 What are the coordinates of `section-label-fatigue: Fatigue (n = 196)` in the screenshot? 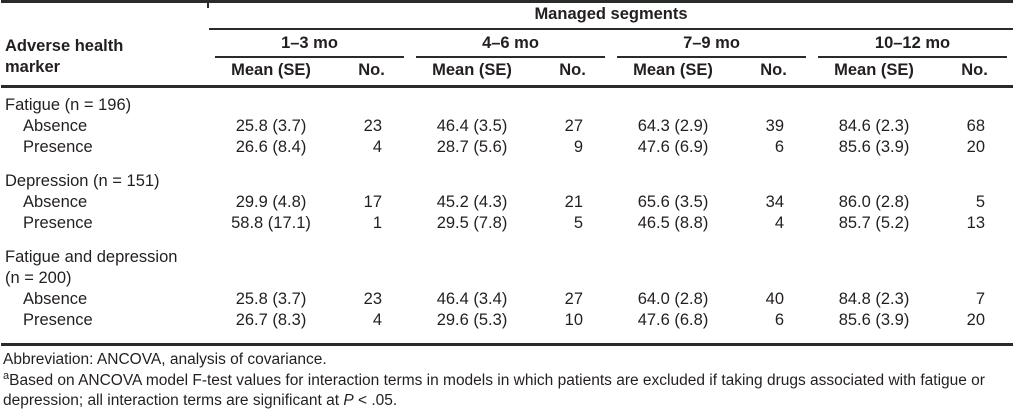 It's located at (507, 102).